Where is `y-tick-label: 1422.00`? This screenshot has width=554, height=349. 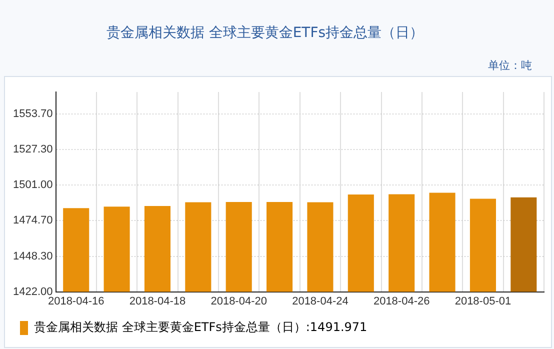 y-tick-label: 1422.00 is located at coordinates (32, 292).